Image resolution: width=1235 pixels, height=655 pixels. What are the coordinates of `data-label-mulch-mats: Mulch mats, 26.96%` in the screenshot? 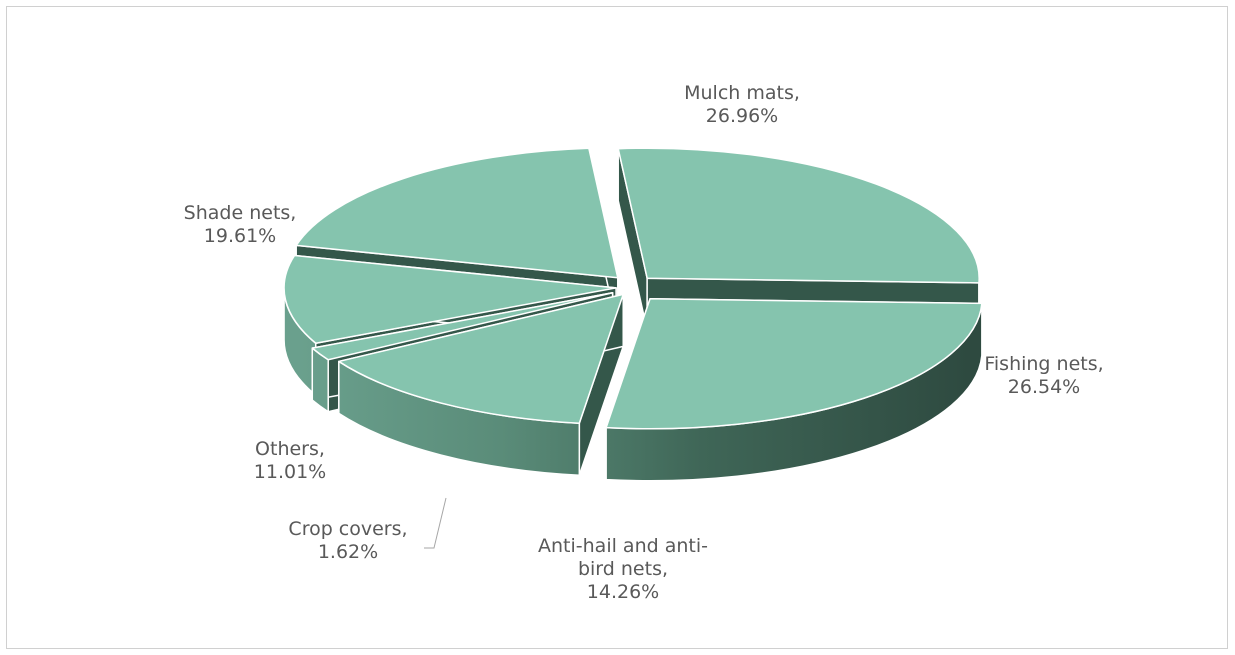 It's located at (742, 104).